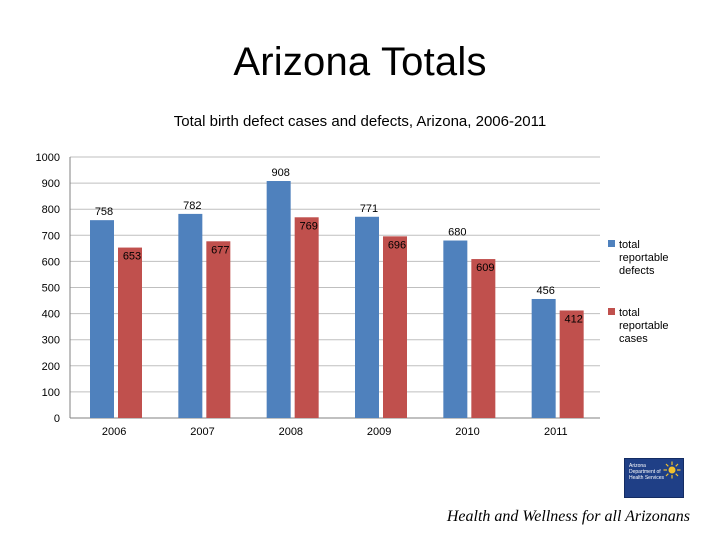  I want to click on logo-text: Arizona Department of Health Services, so click(649, 472).